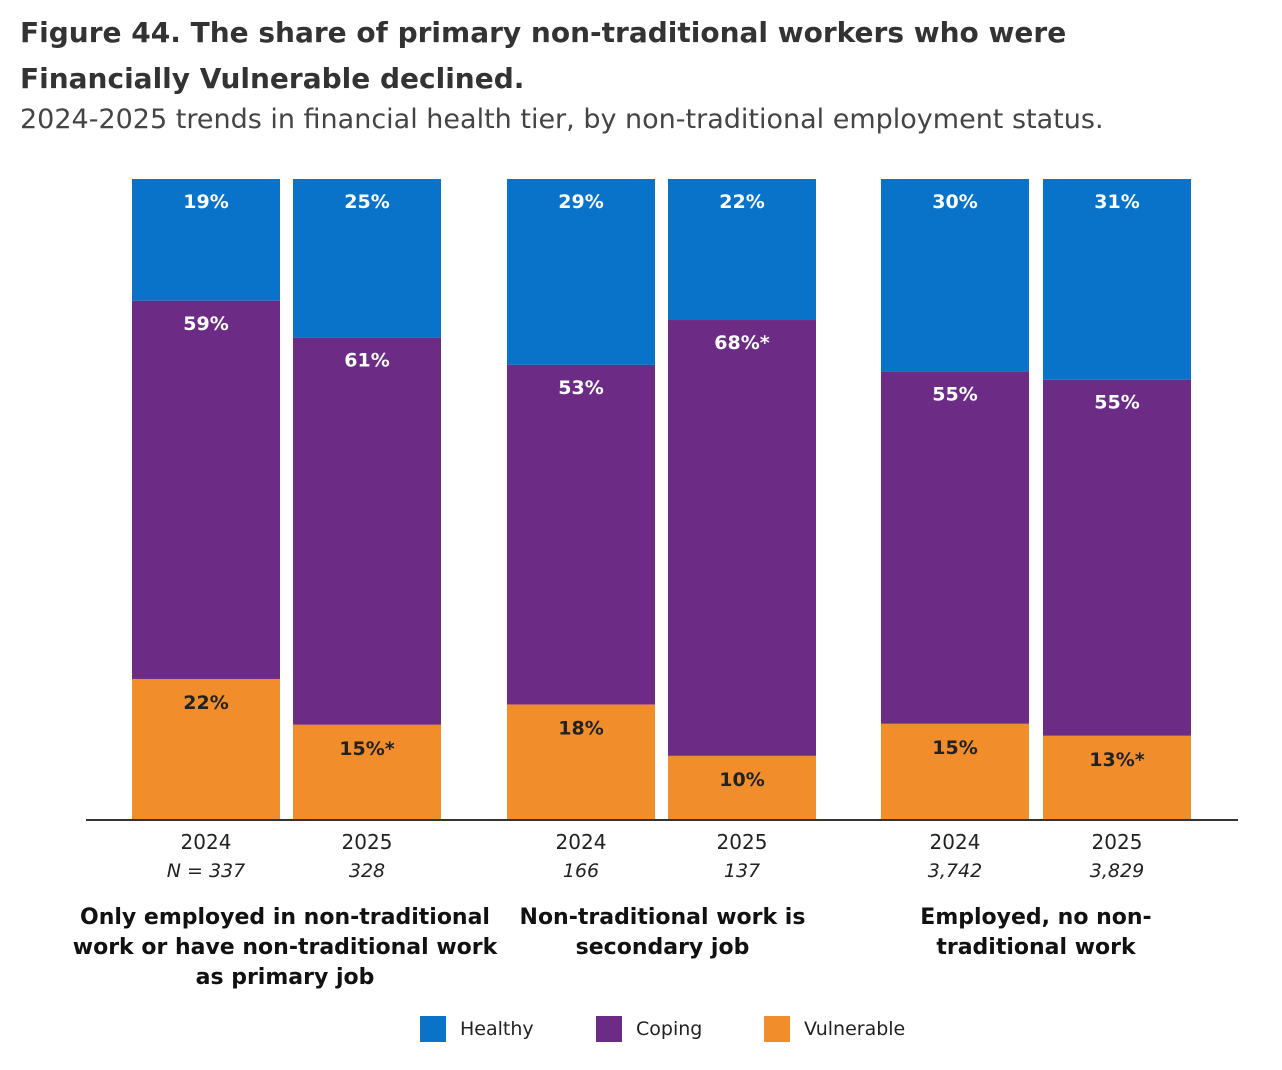  What do you see at coordinates (581, 534) in the screenshot?
I see `bar-coping-g2-2024` at bounding box center [581, 534].